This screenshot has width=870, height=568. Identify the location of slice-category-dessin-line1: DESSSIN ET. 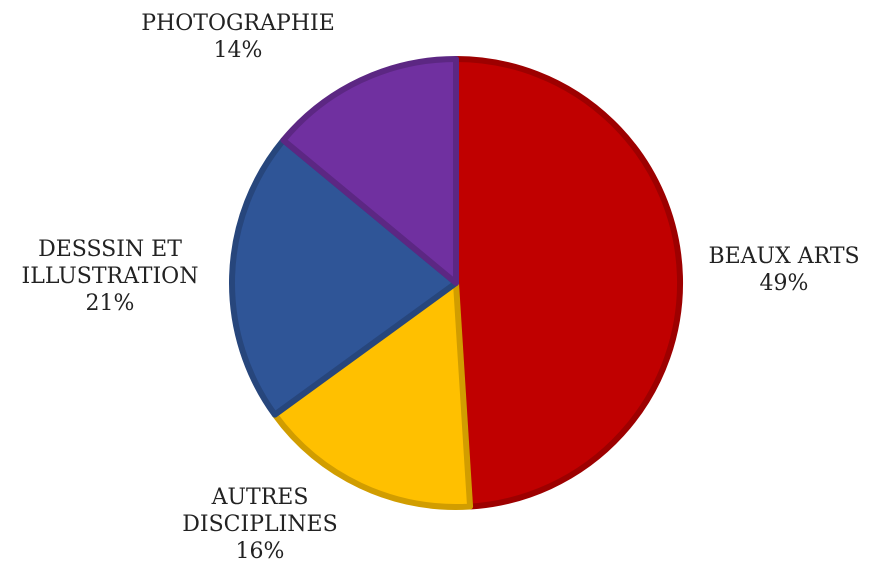
(110, 249).